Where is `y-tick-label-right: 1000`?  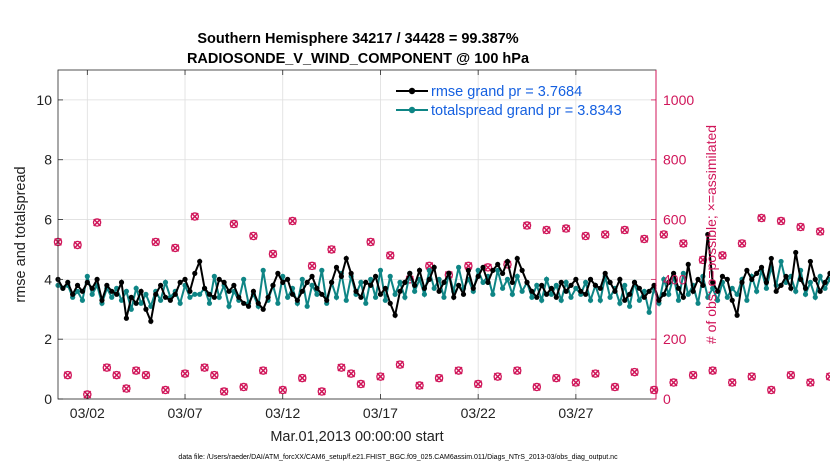 y-tick-label-right: 1000 is located at coordinates (678, 100).